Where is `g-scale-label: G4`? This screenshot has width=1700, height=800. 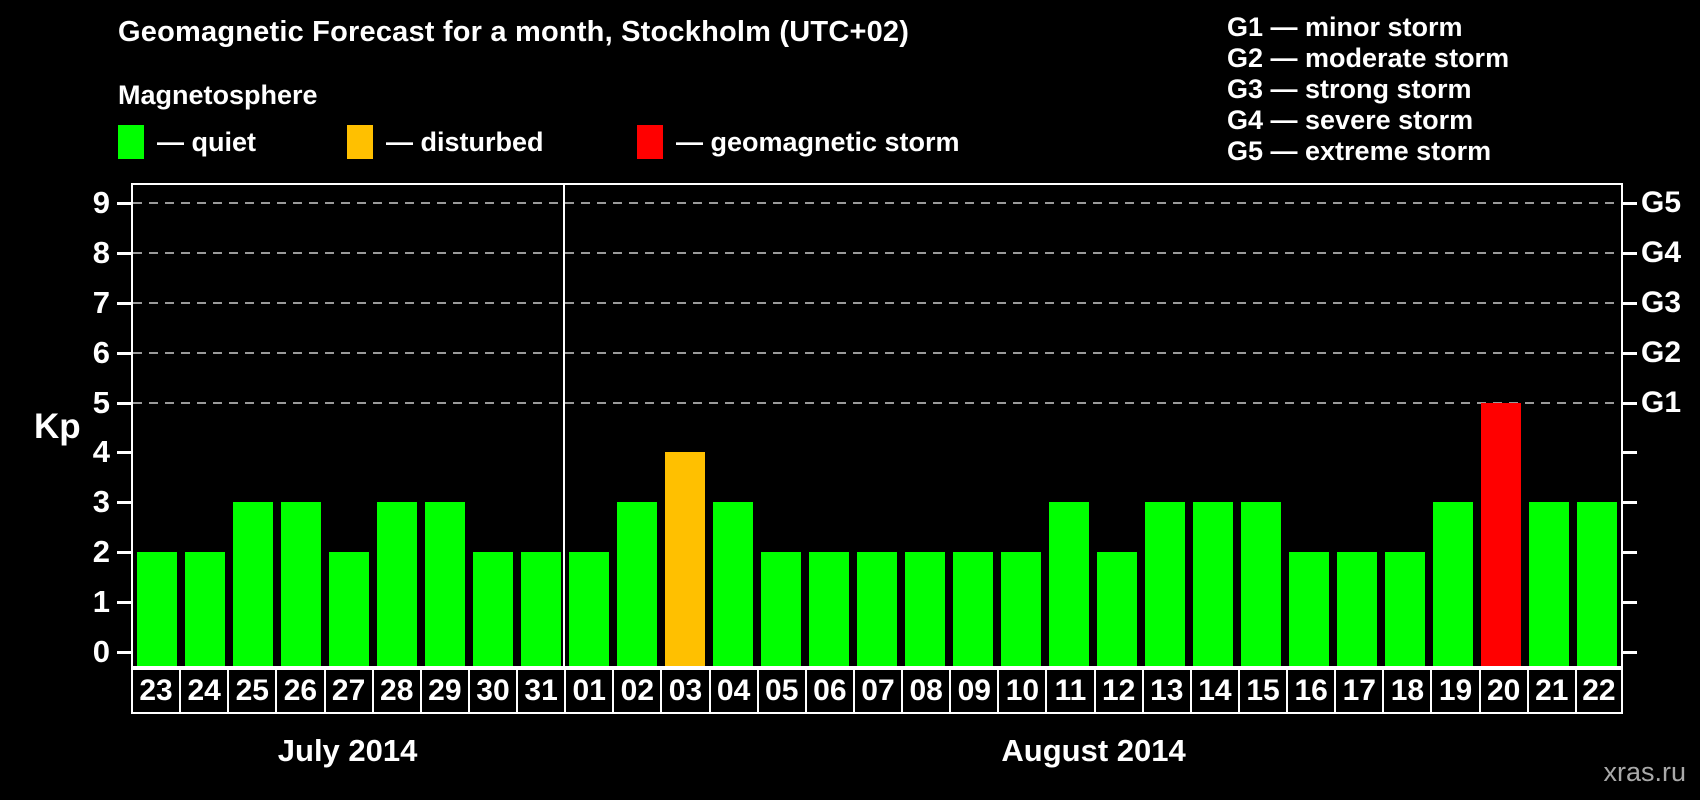
g-scale-label: G4 is located at coordinates (1661, 252).